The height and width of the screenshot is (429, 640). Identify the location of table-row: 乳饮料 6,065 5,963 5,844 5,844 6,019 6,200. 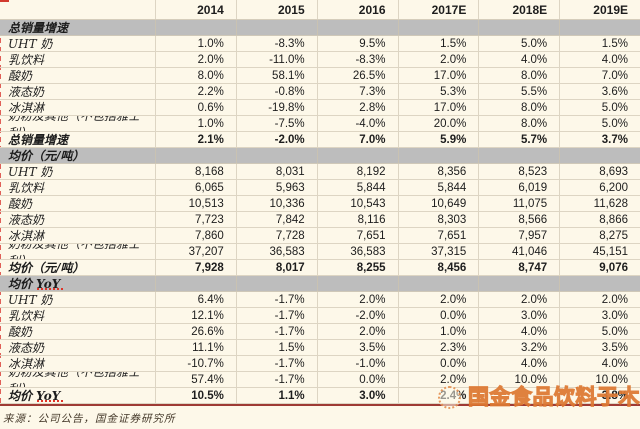
(320, 188).